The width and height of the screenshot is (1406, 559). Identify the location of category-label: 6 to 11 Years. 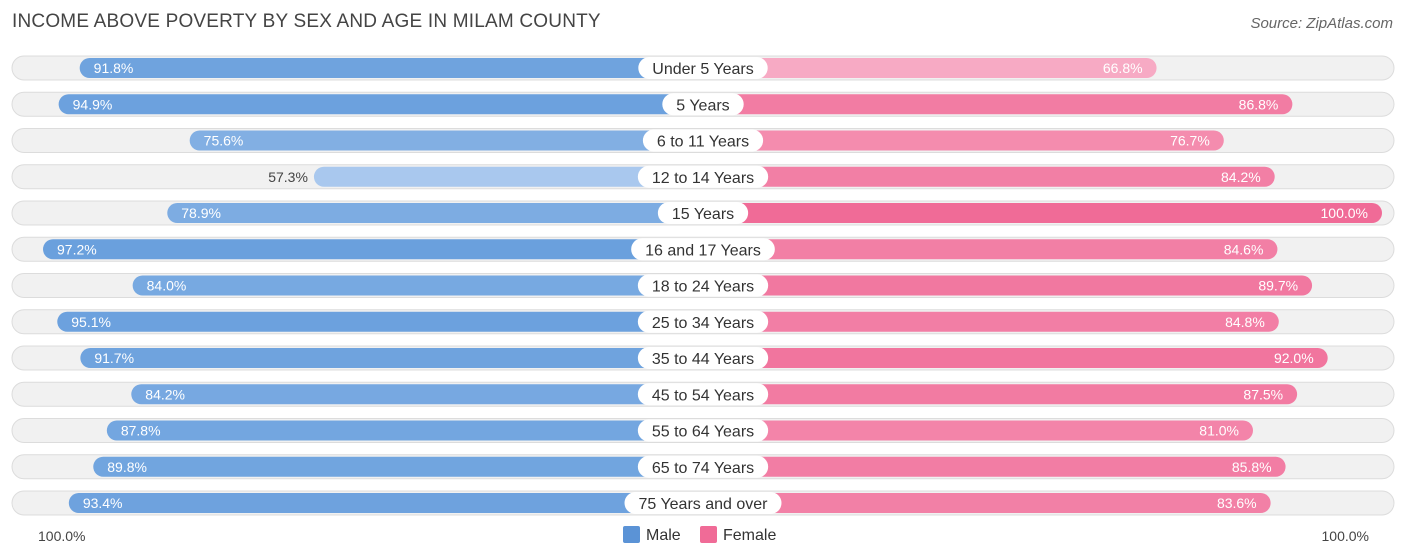
(703, 142).